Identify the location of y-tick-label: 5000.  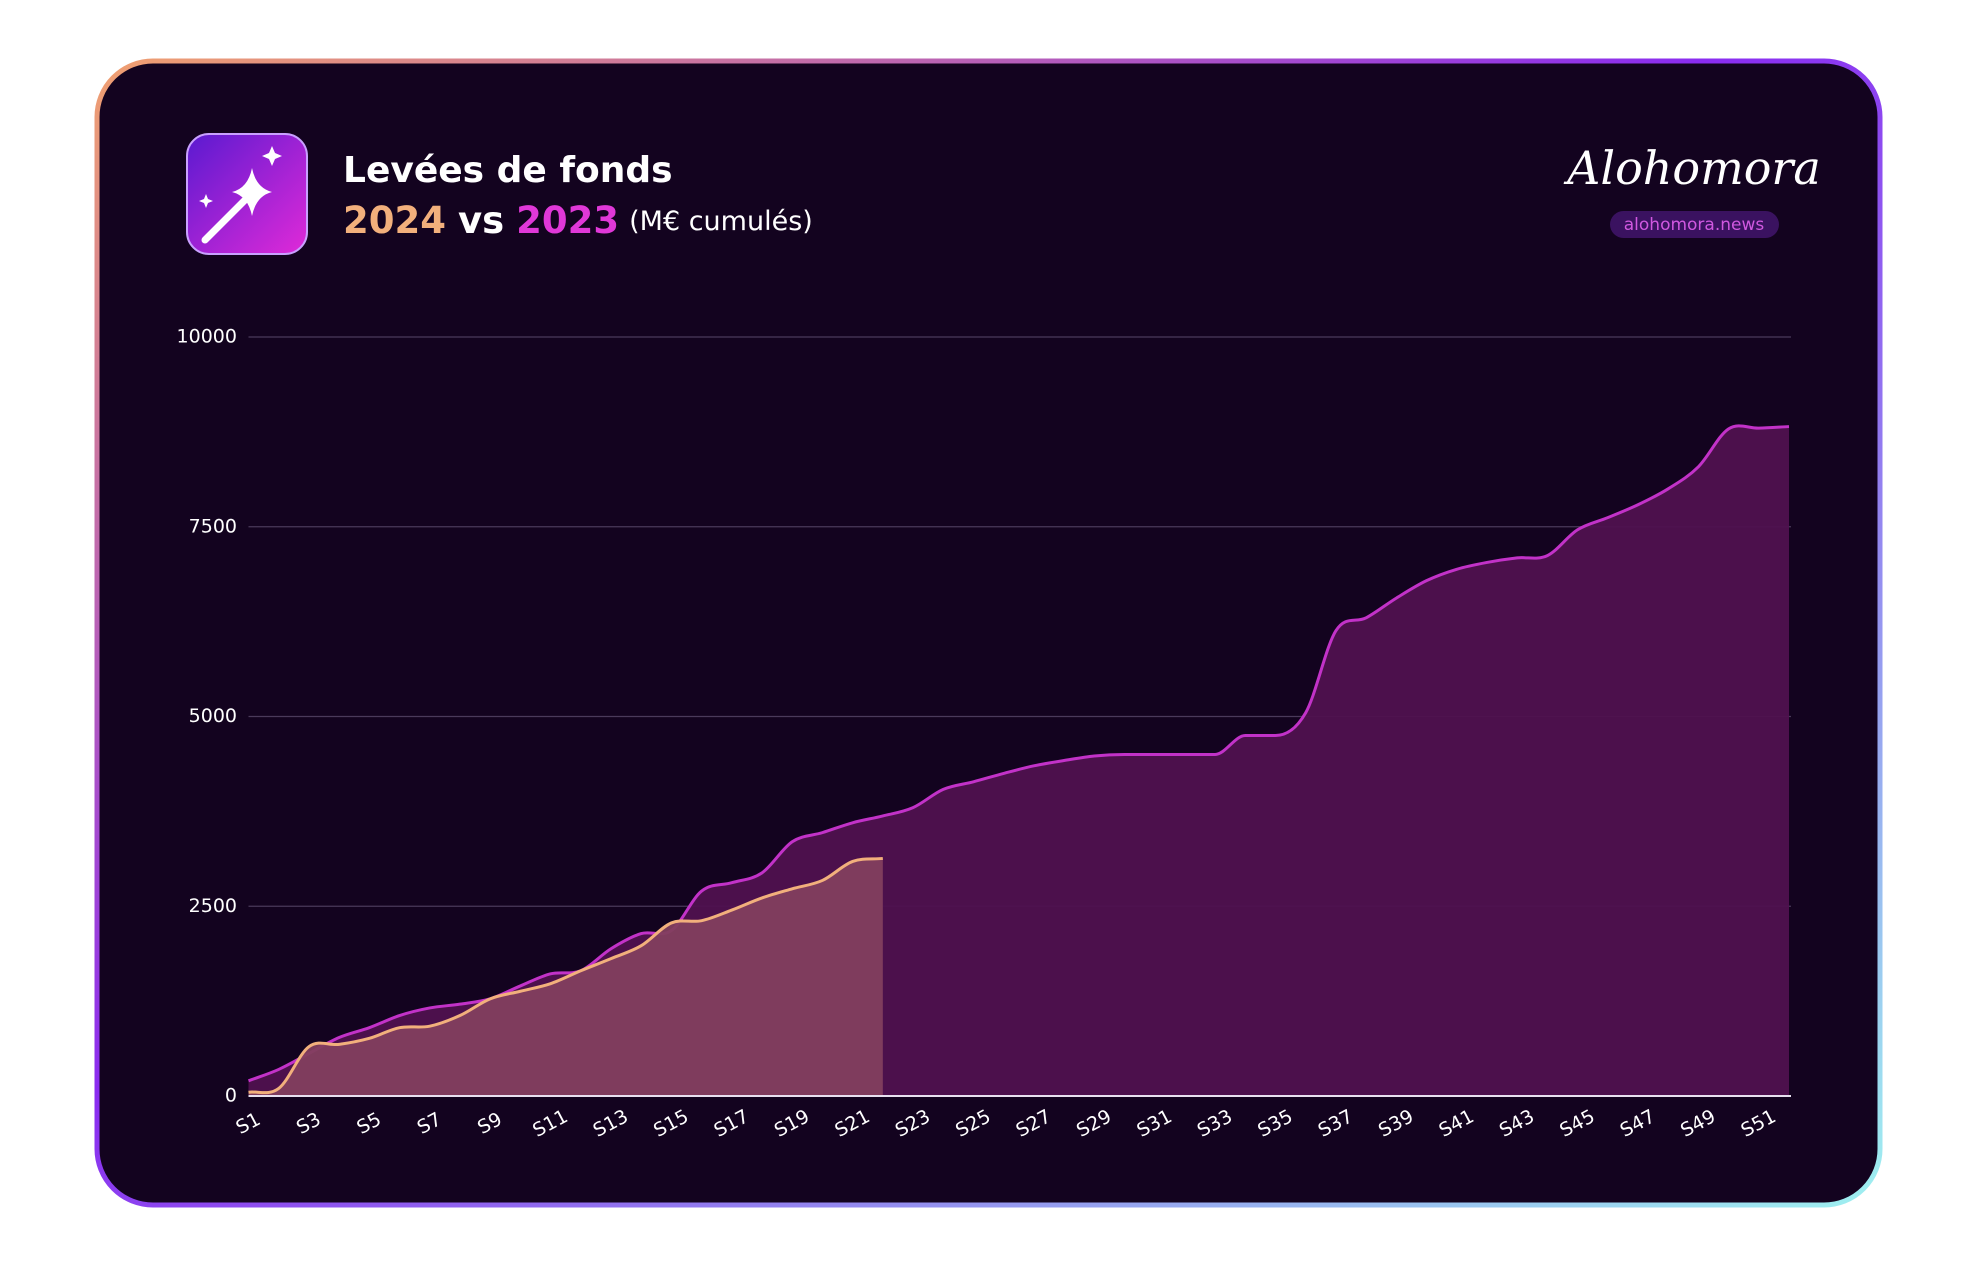
(213, 716).